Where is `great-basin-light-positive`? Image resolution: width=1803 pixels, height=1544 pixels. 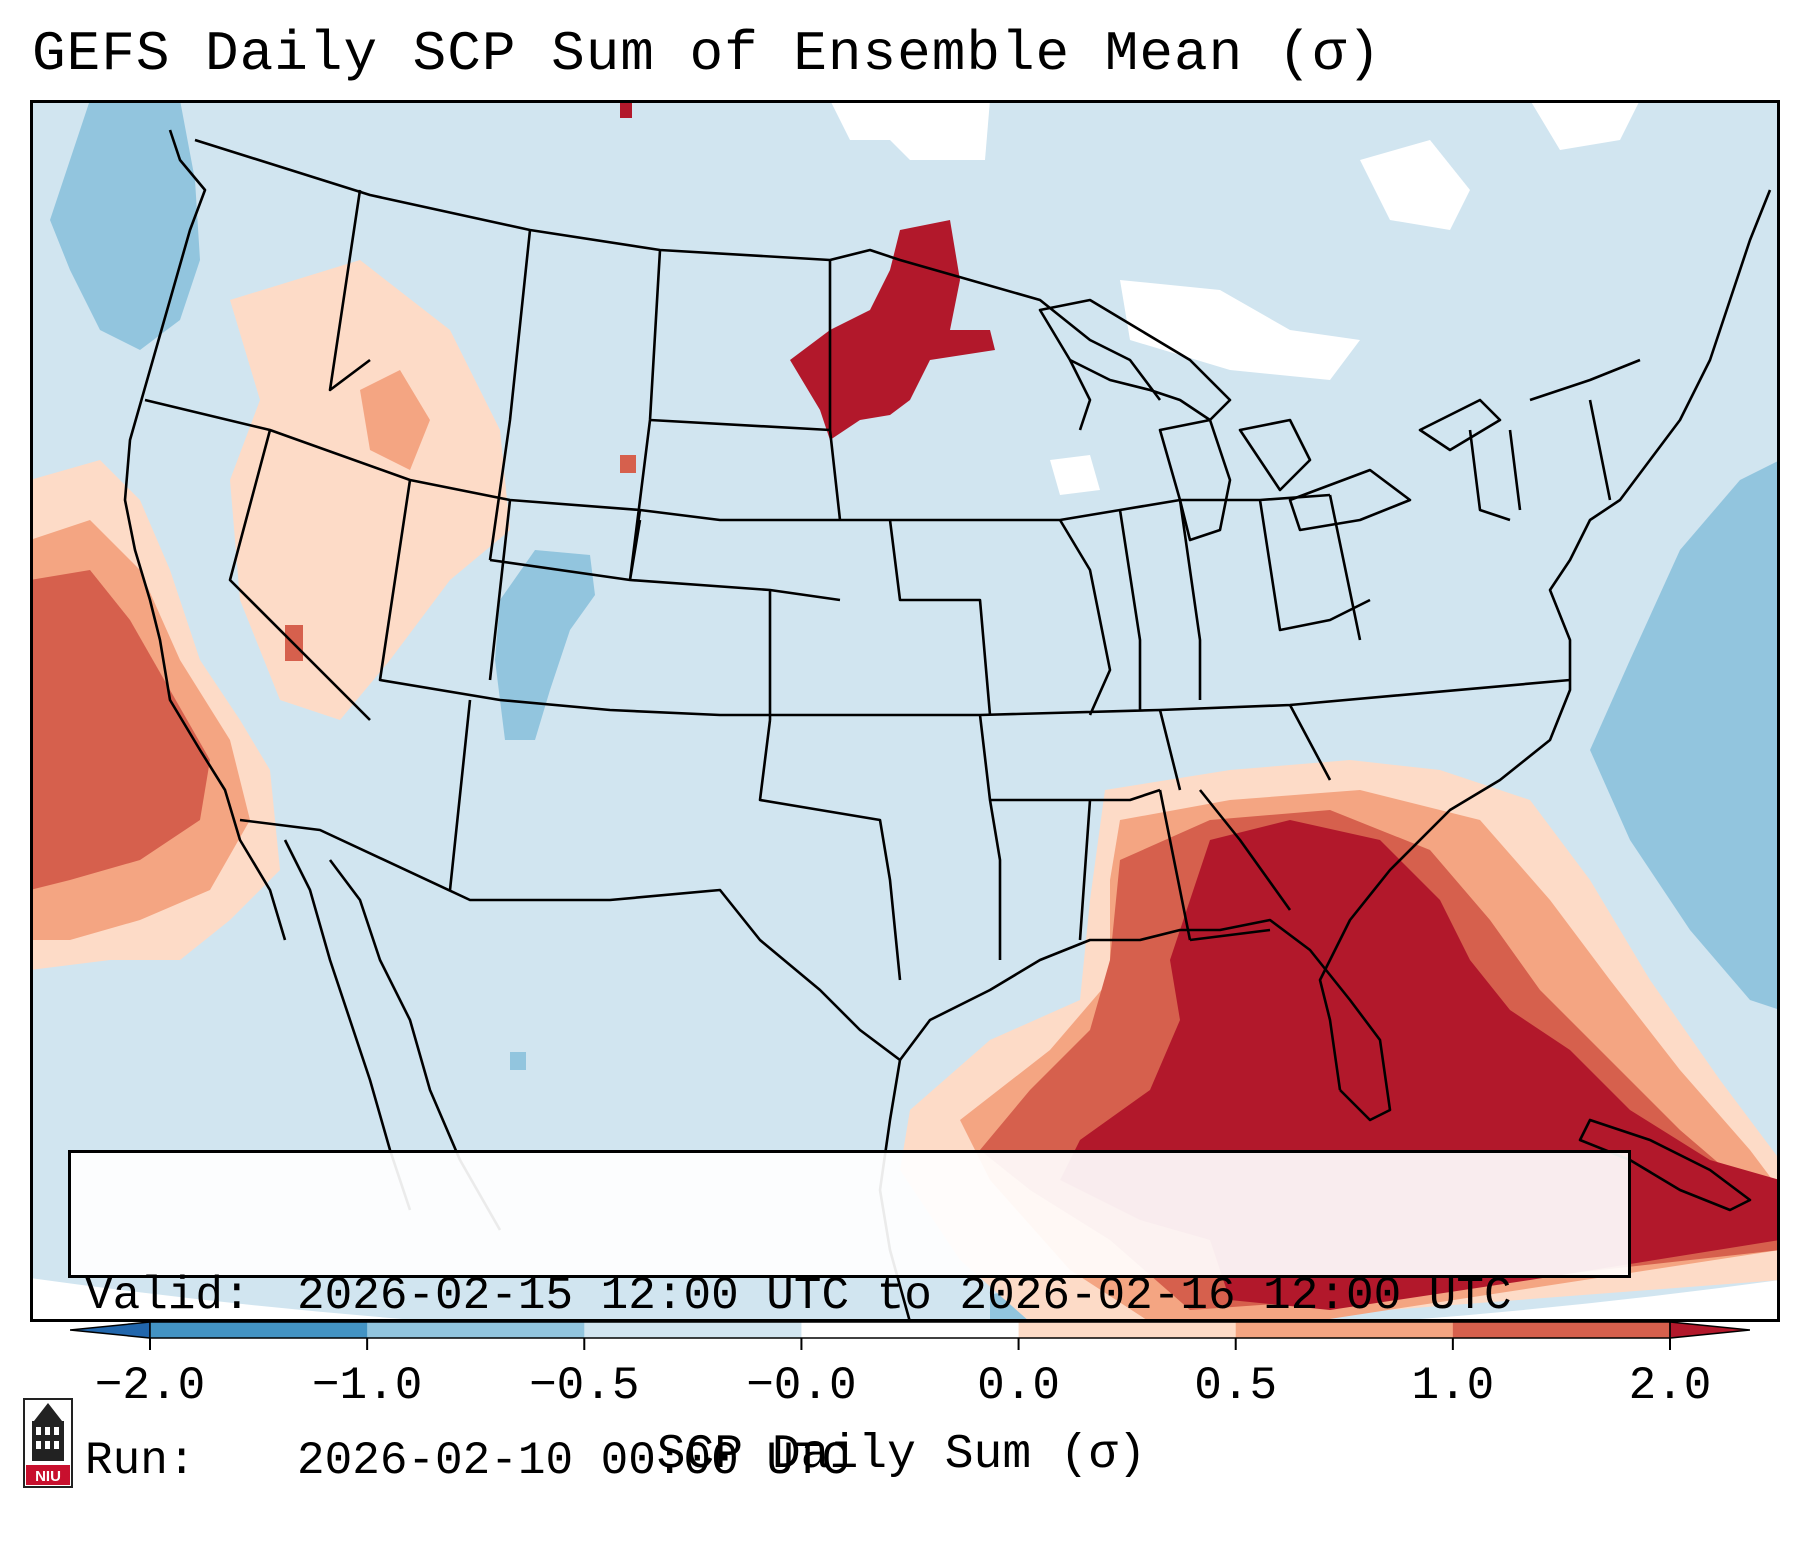 great-basin-light-positive is located at coordinates (370, 490).